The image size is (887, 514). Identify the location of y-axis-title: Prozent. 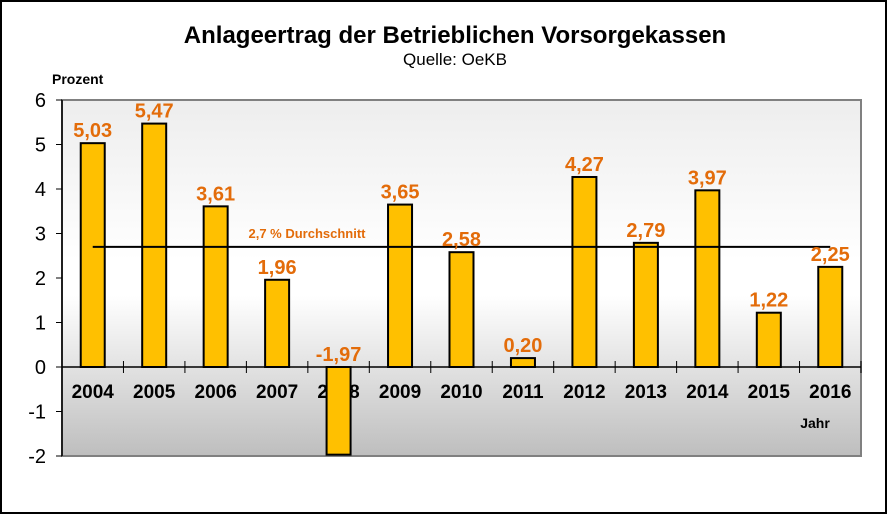
(78, 79).